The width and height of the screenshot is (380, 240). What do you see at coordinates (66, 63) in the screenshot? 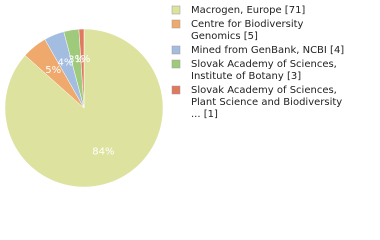
I see `slice-label: 4%` at bounding box center [66, 63].